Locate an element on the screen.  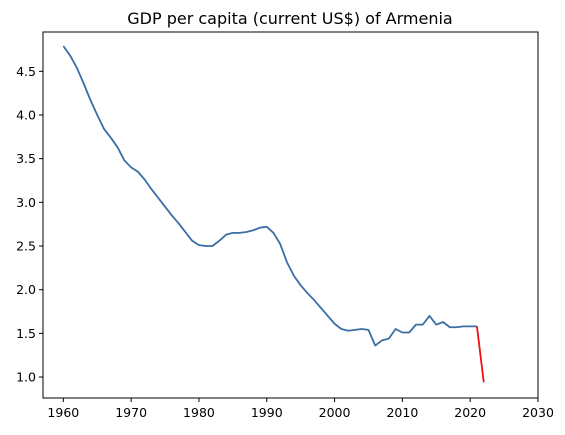
y-tick-label: 1.5 is located at coordinates (26, 333).